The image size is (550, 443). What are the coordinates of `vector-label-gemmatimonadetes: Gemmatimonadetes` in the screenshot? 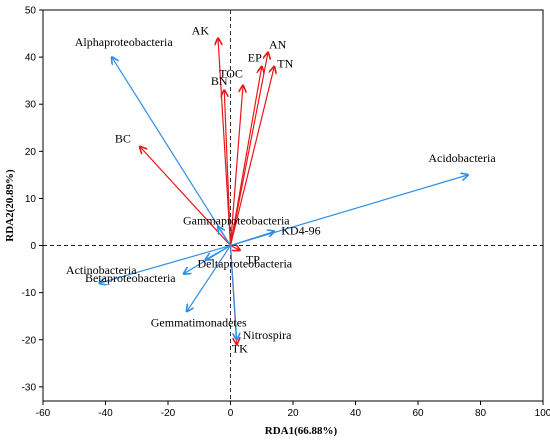 It's located at (199, 322).